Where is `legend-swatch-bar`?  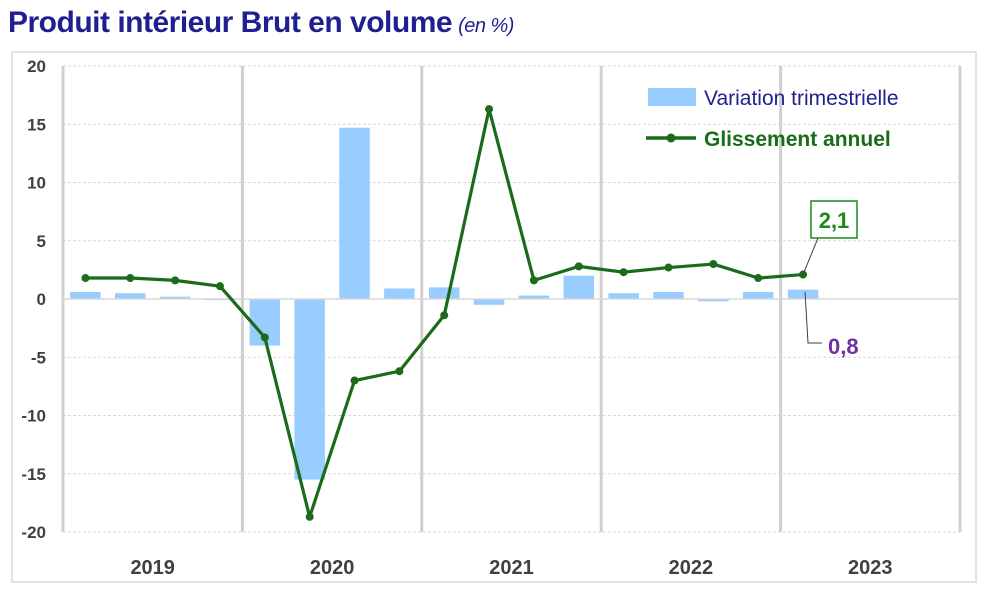
legend-swatch-bar is located at coordinates (672, 97).